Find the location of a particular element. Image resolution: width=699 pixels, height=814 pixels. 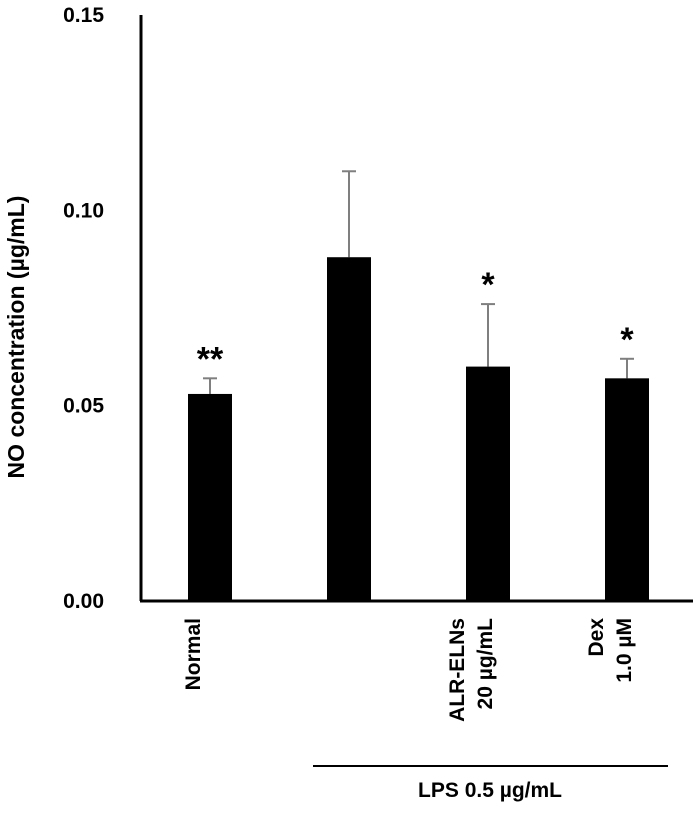

y-axis-label: NO concentration (µg/mL) is located at coordinates (16, 337).